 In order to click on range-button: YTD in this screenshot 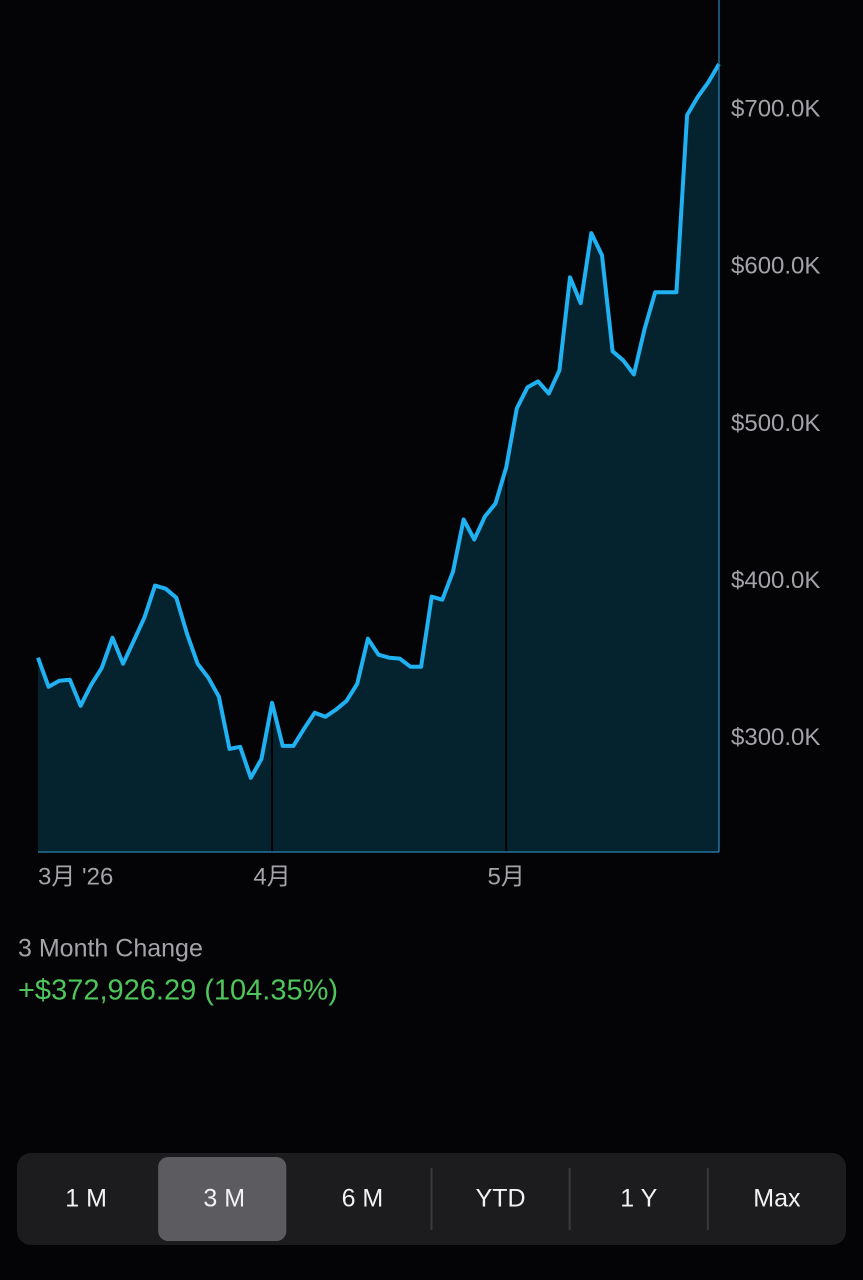, I will do `click(501, 1199)`.